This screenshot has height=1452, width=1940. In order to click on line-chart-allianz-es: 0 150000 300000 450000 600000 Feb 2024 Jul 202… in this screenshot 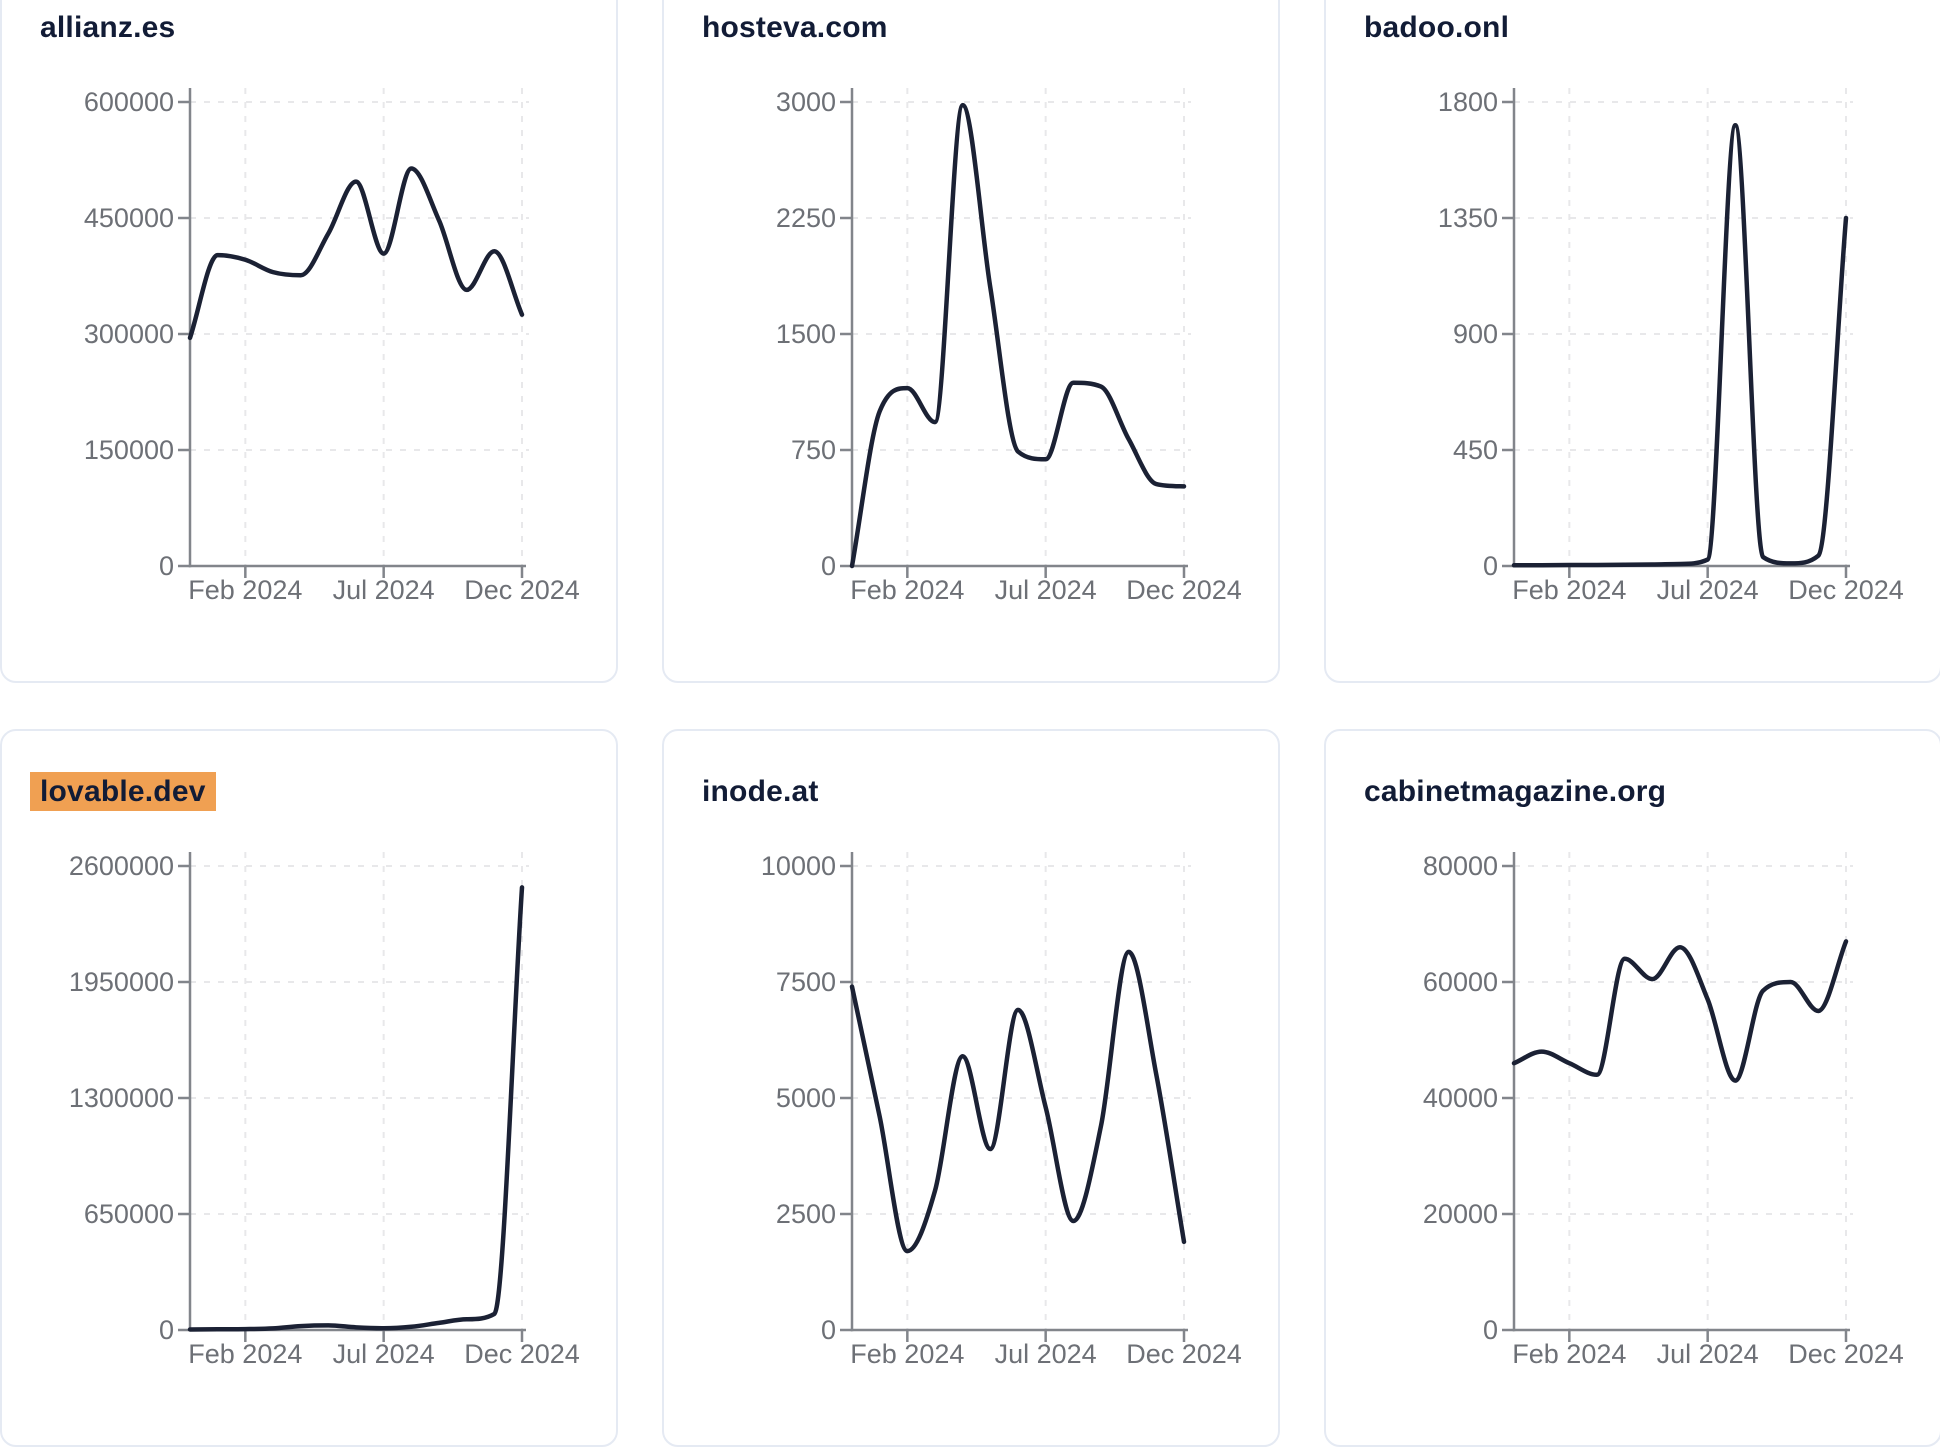, I will do `click(332, 346)`.